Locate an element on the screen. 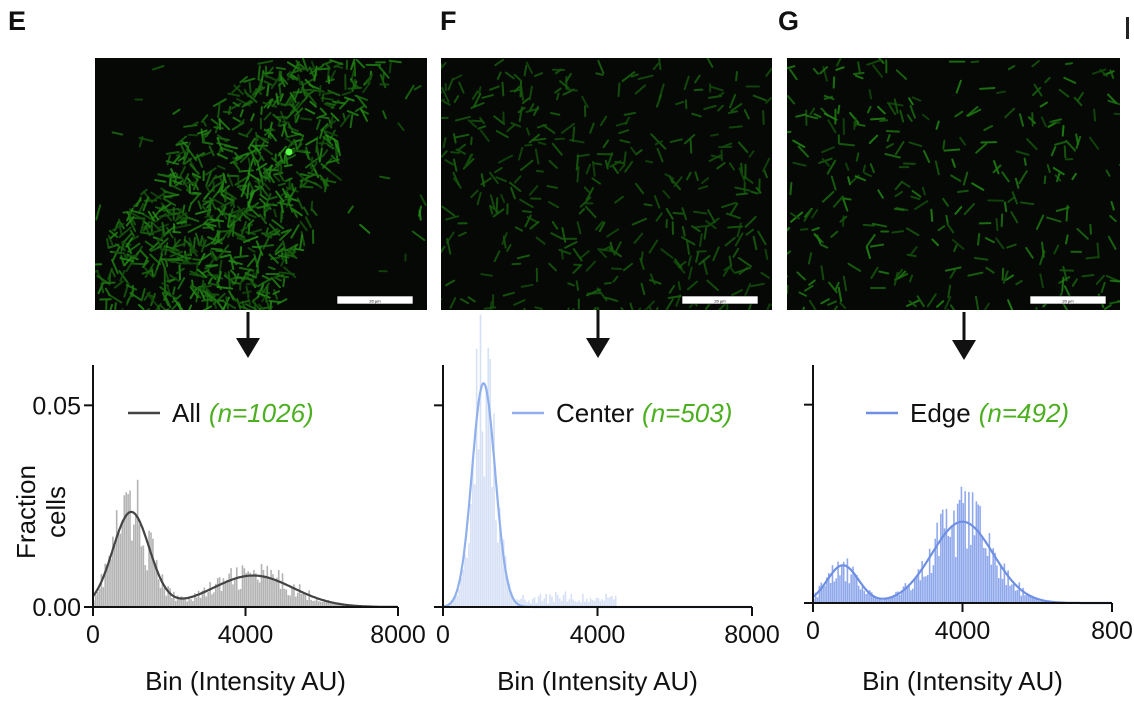 The image size is (1134, 703). x-tick-label: 800 is located at coordinates (1112, 631).